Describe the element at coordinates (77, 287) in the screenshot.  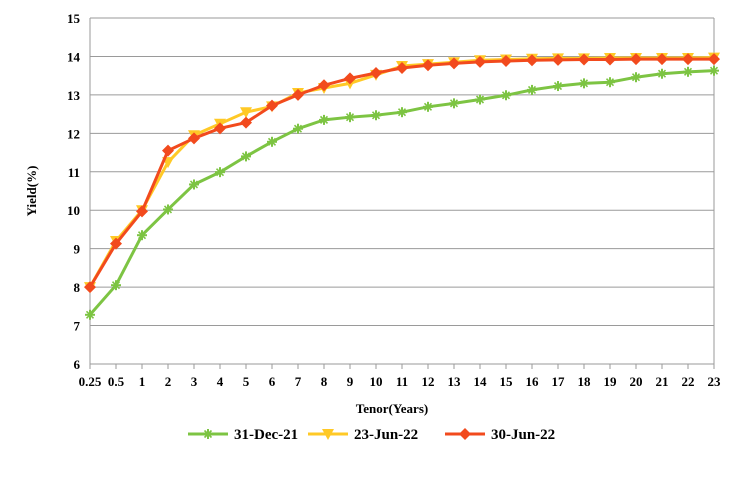
I see `y-tick-label: 8` at that location.